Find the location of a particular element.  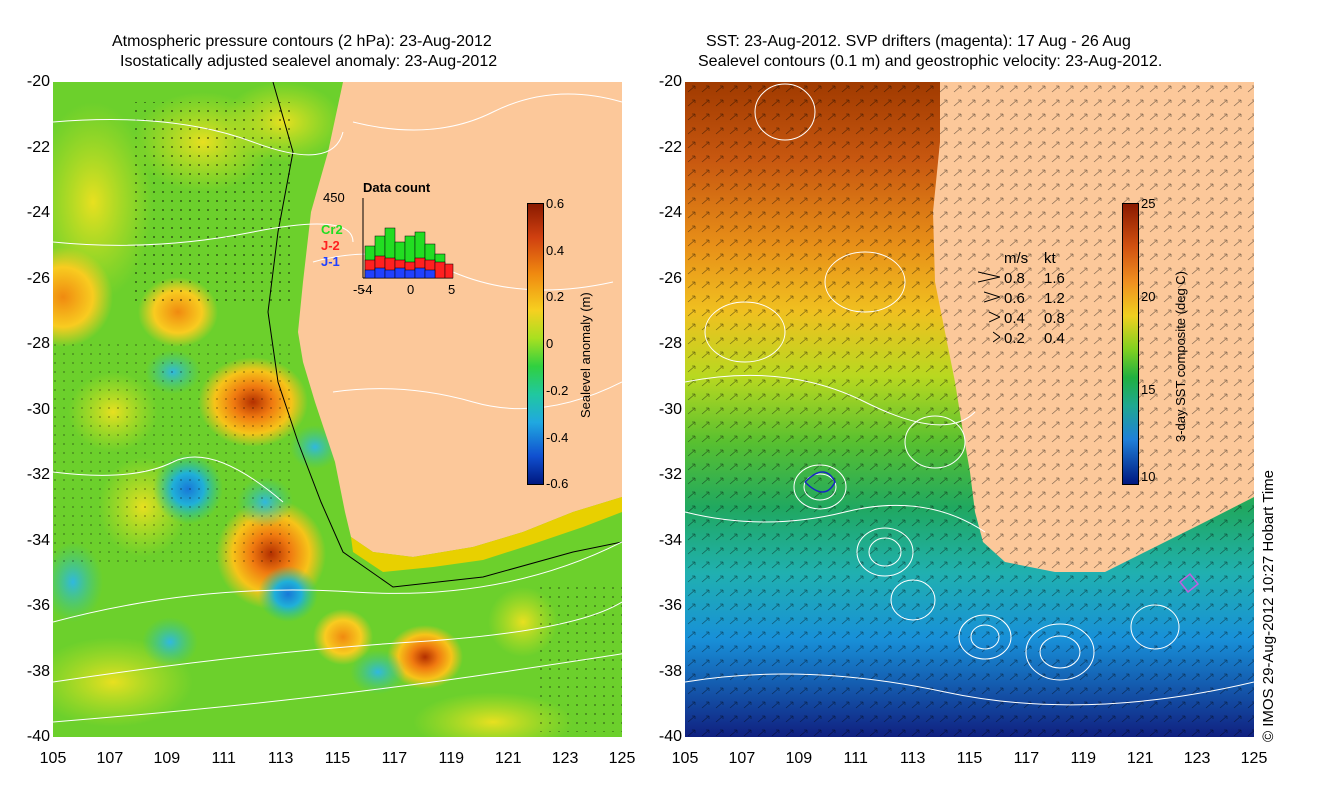

right-xtick: 111 is located at coordinates (855, 758).